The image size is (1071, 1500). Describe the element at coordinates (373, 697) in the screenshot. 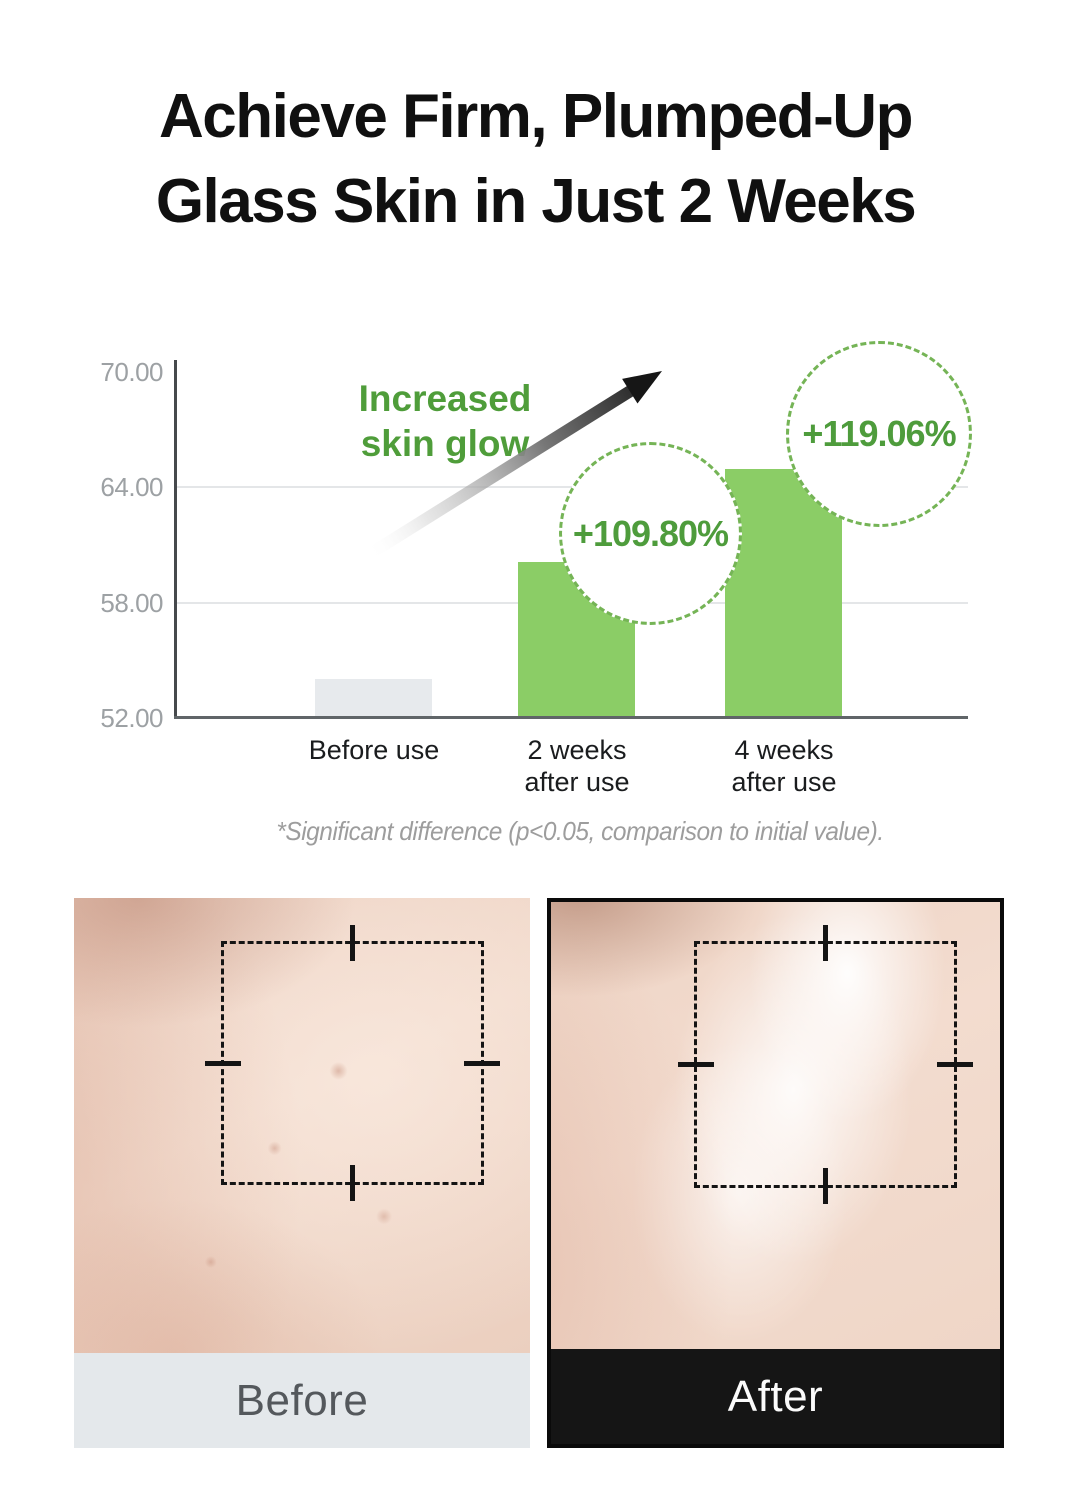

I see `bar-before-use` at that location.